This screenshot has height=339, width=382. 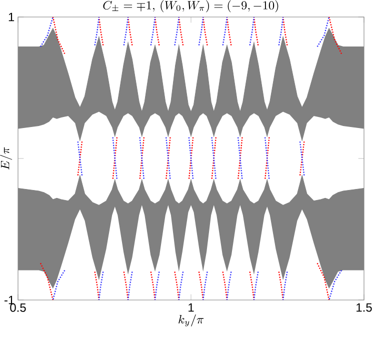 I want to click on chart-title: $C_{\pm} = \mp 1,\, (W_0, W_\pi) = (-9, -10)$, so click(x=190, y=6).